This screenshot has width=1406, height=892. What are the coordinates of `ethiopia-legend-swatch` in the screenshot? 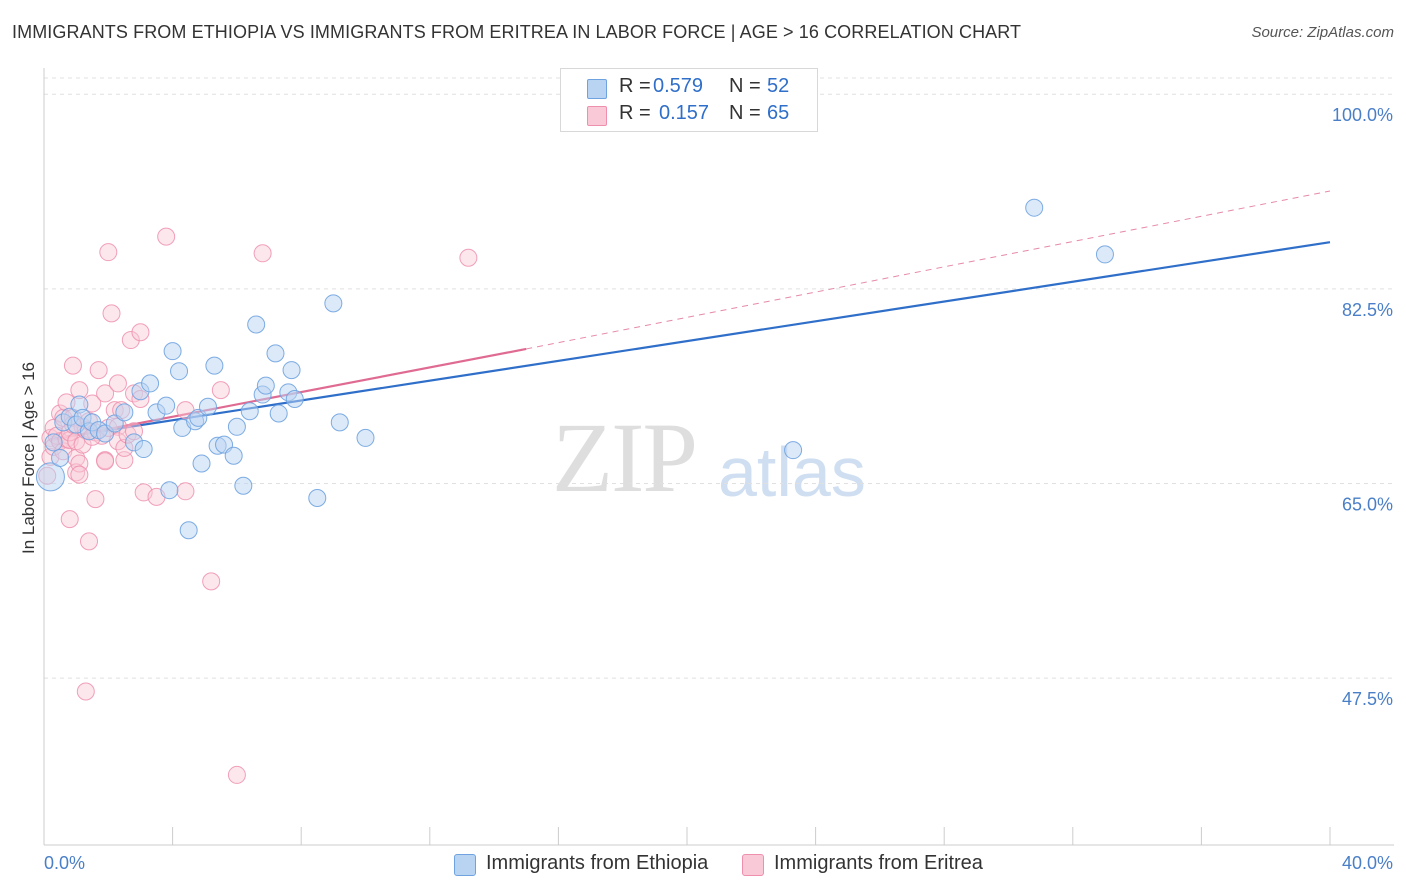 It's located at (465, 865).